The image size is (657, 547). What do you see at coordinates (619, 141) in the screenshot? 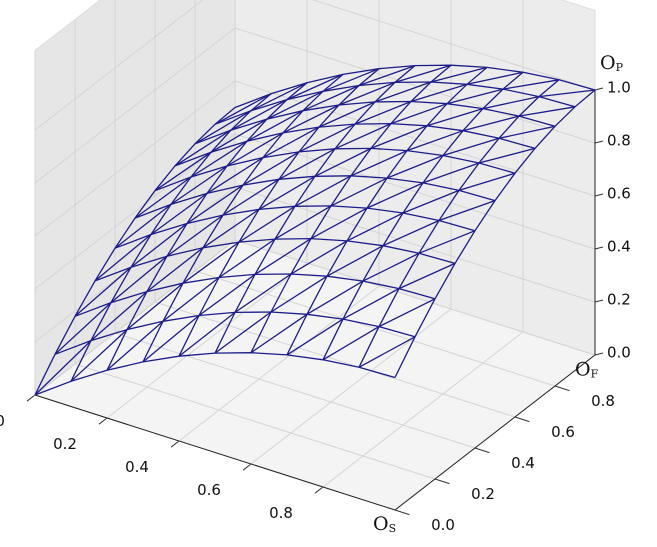
I see `z-tick-label: 0.8` at bounding box center [619, 141].